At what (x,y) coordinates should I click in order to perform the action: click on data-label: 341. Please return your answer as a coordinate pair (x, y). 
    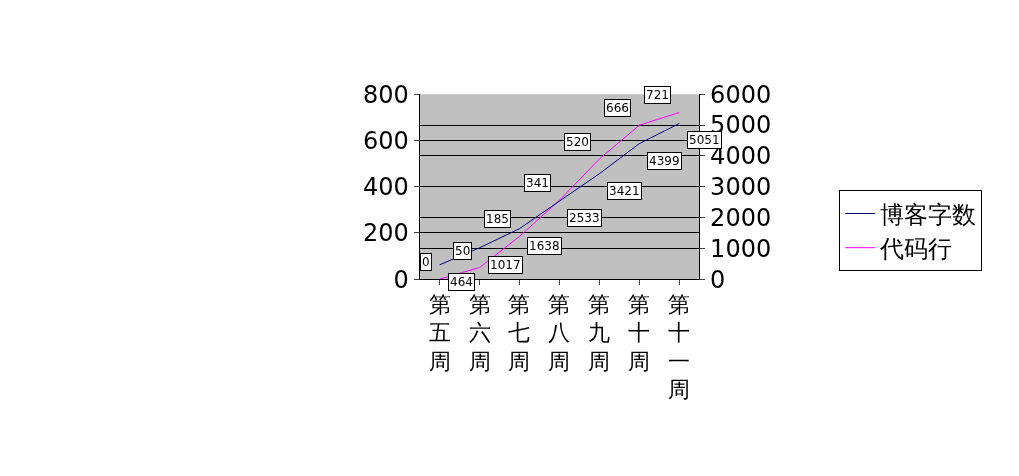
    Looking at the image, I should click on (537, 183).